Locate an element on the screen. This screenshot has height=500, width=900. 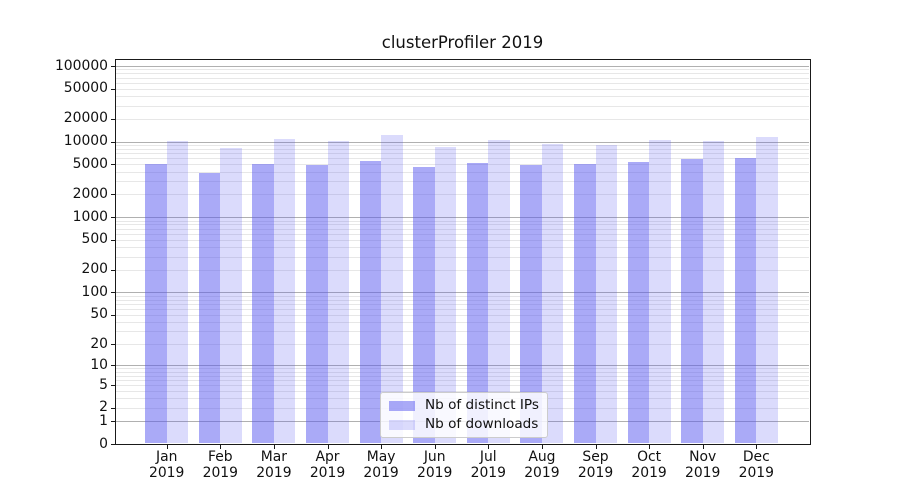
bar-downloads-oct is located at coordinates (660, 291).